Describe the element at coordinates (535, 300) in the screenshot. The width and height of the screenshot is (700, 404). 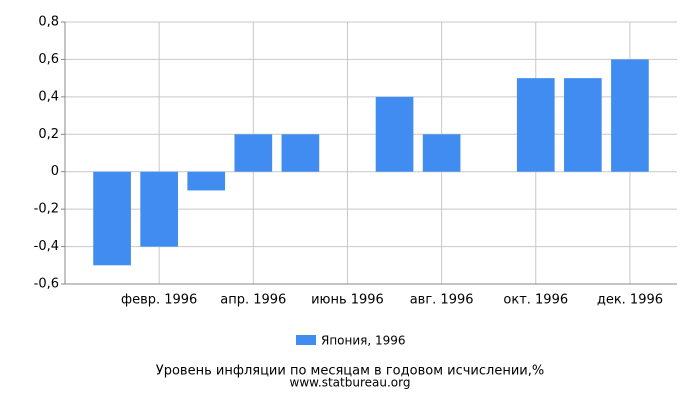
I see `x-tick-label: окт. 1996` at that location.